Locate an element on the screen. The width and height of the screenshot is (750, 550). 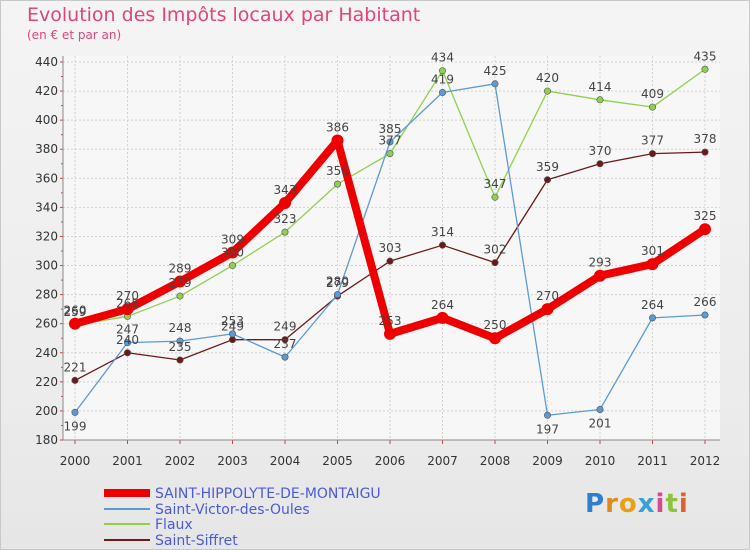
x-tick-label: 2002 is located at coordinates (180, 461).